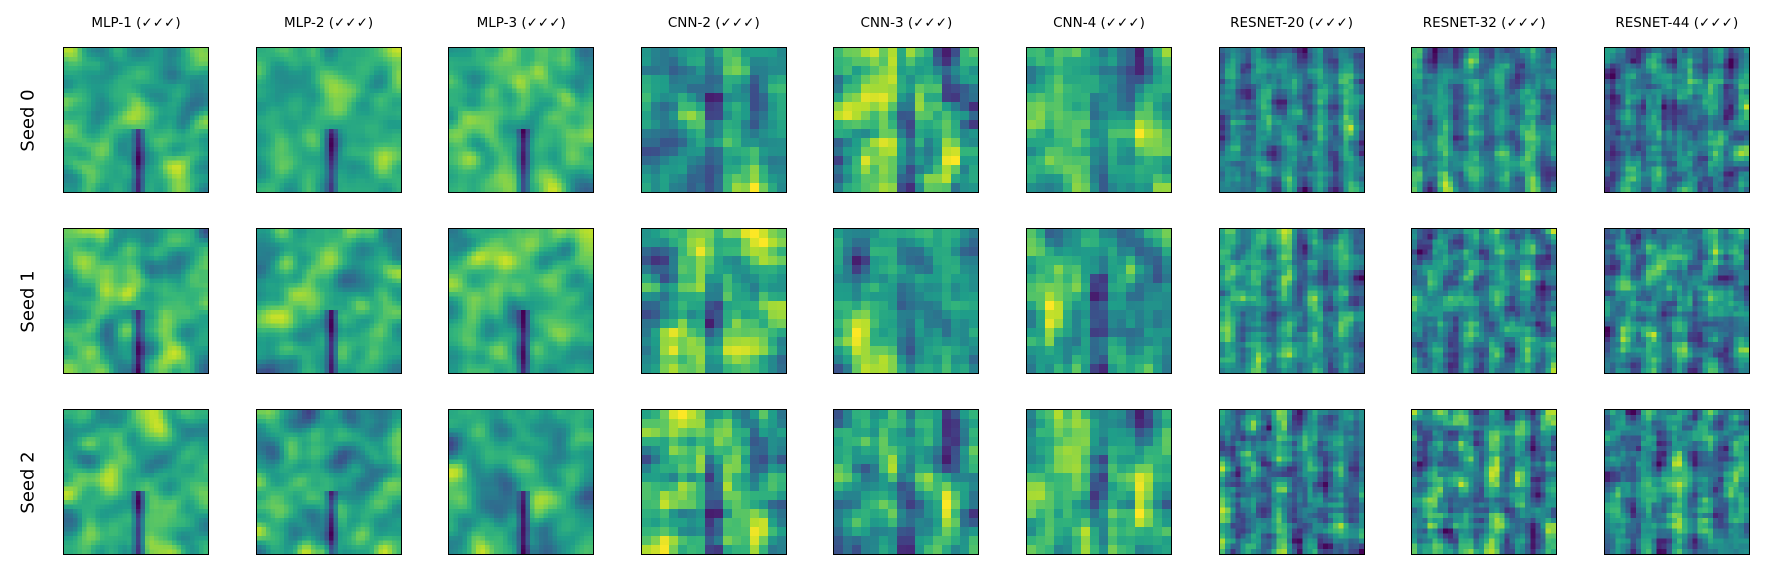 Image resolution: width=1775 pixels, height=584 pixels. Describe the element at coordinates (136, 23) in the screenshot. I see `column-title: MLP-1 (✓✓✓)` at that location.